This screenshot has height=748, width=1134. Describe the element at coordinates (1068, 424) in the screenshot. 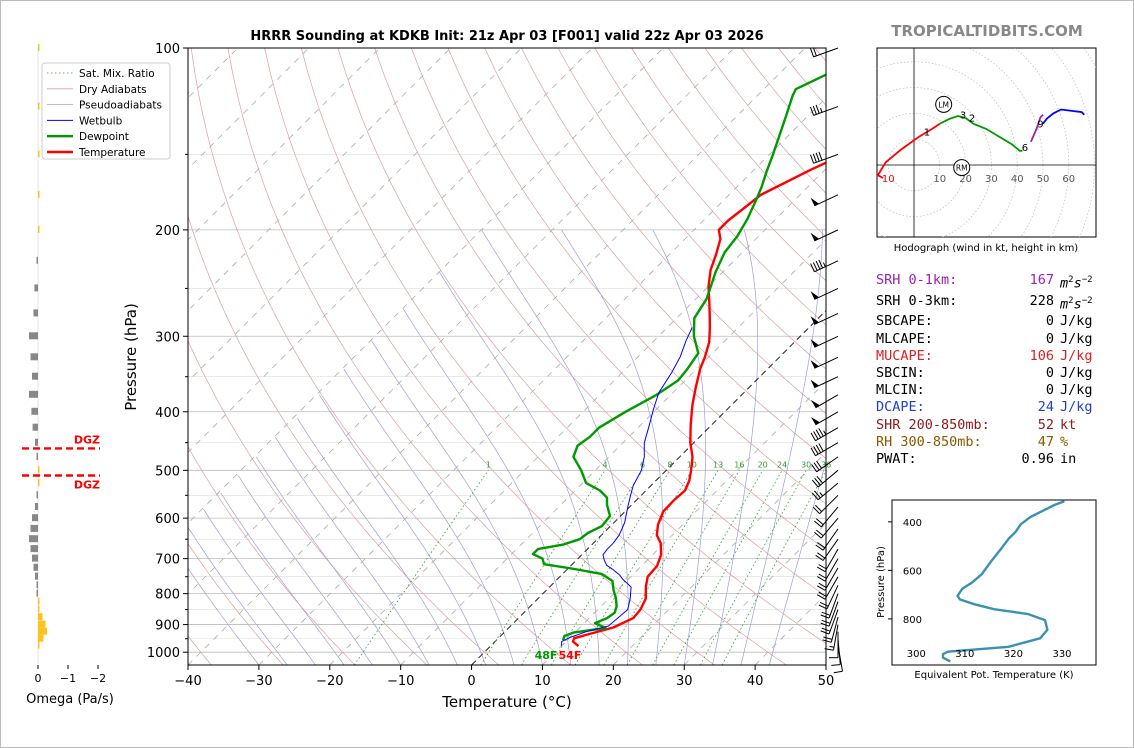

I see `stat-unit: kt` at that location.